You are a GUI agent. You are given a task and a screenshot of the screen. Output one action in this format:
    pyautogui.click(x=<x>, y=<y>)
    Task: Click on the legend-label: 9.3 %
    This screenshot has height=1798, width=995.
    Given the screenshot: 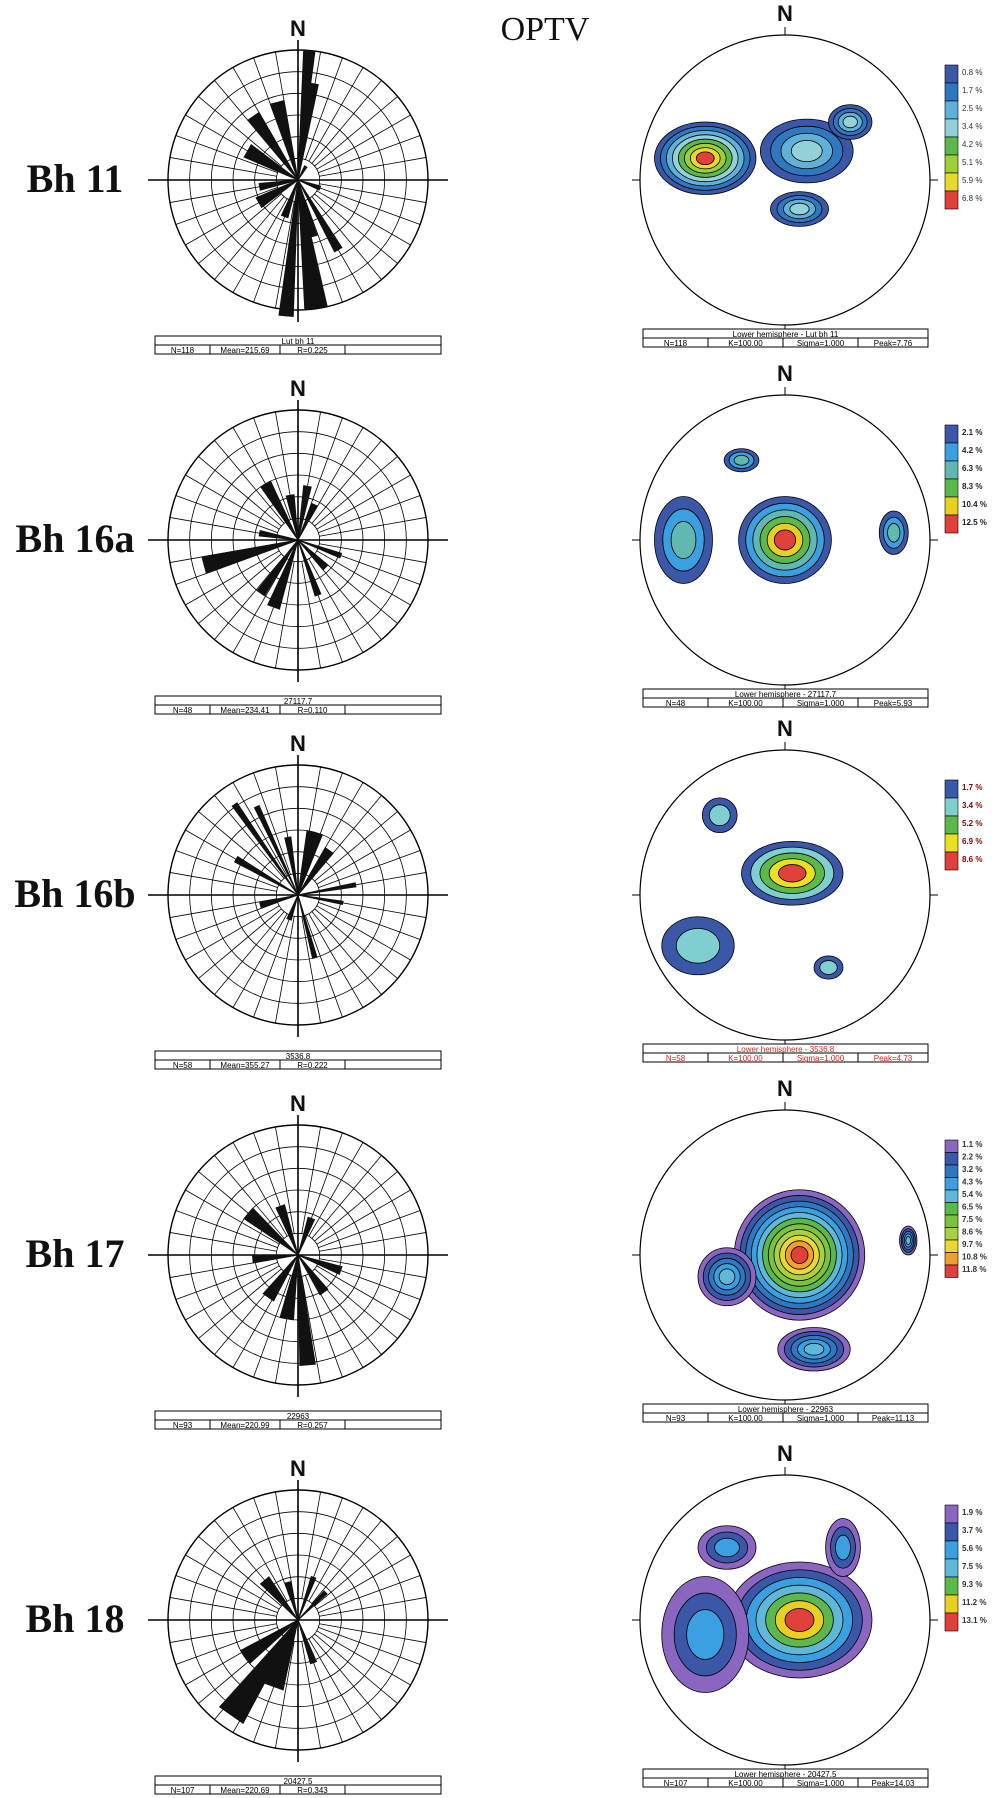 What is the action you would take?
    pyautogui.click(x=972, y=1584)
    